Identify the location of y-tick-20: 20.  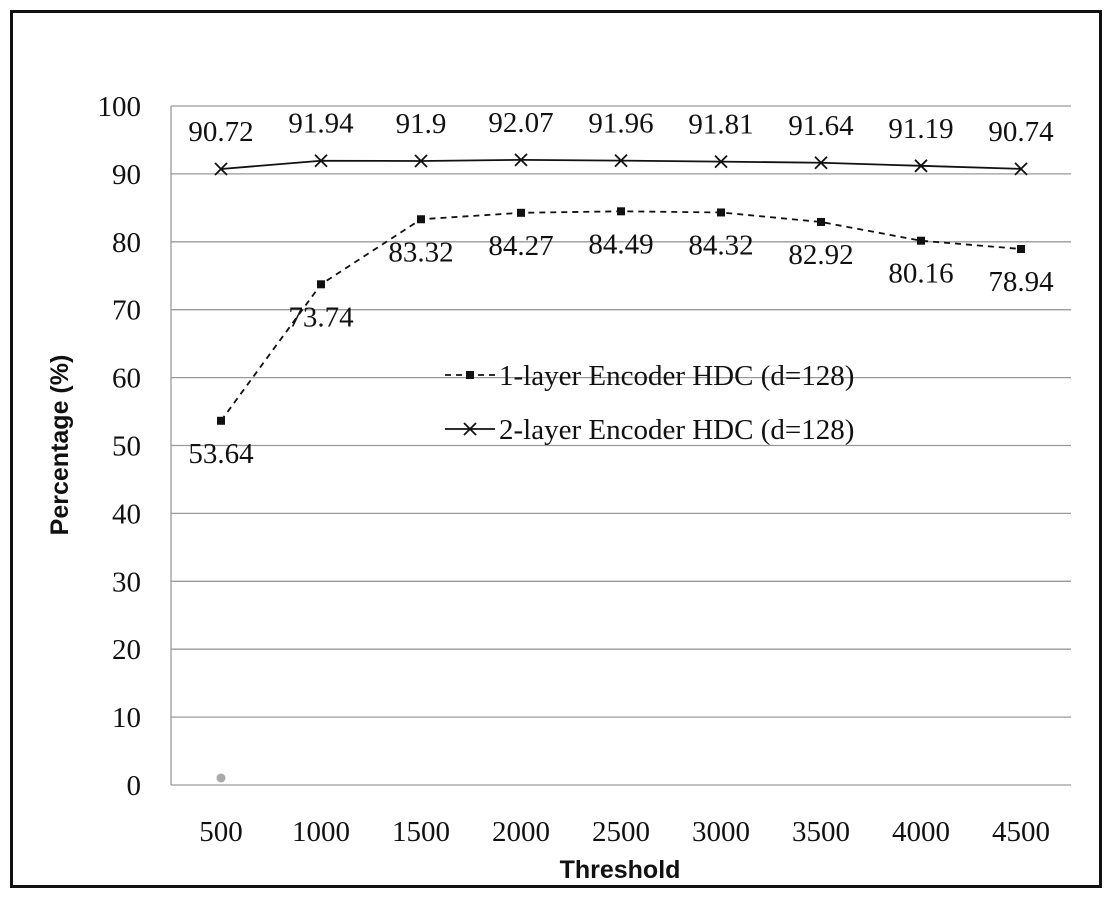
(126, 650).